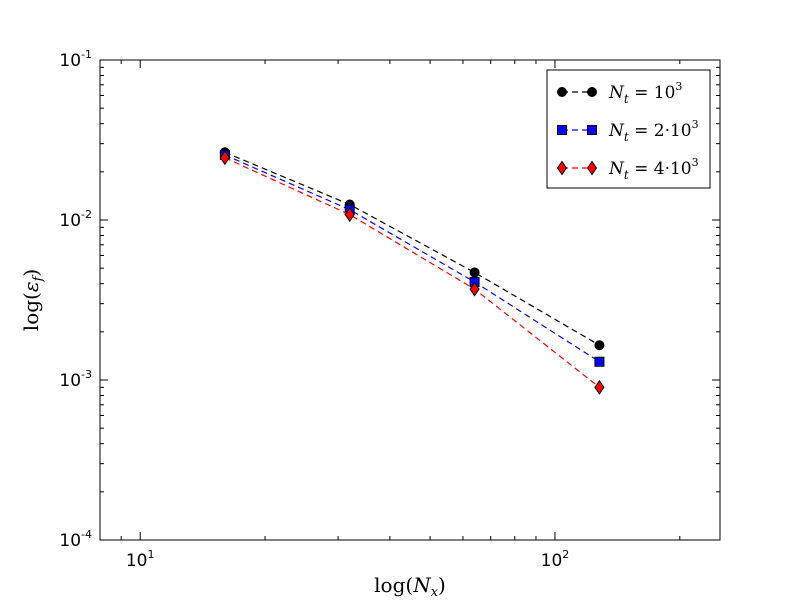  Describe the element at coordinates (75, 379) in the screenshot. I see `y-tick-label: 10⁻³` at that location.